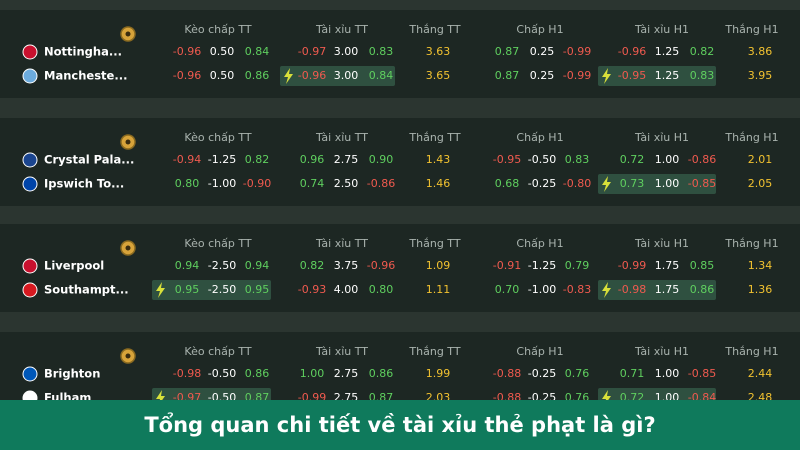 This screenshot has width=800, height=450. What do you see at coordinates (257, 183) in the screenshot?
I see `odds-value: -0.90` at bounding box center [257, 183].